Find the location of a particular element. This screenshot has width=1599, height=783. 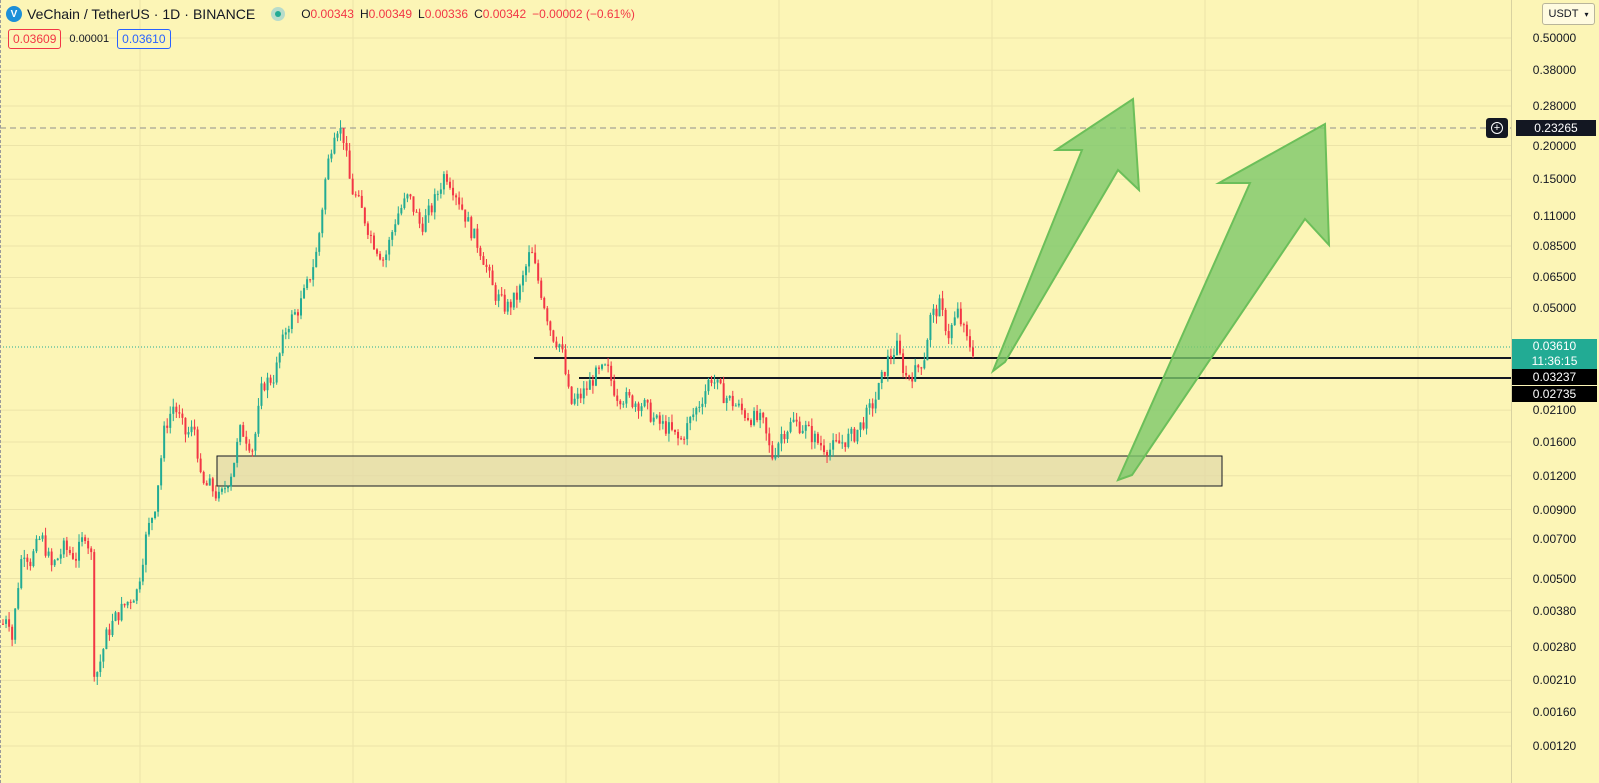

ohlc-open: O0.00343 is located at coordinates (327, 14).